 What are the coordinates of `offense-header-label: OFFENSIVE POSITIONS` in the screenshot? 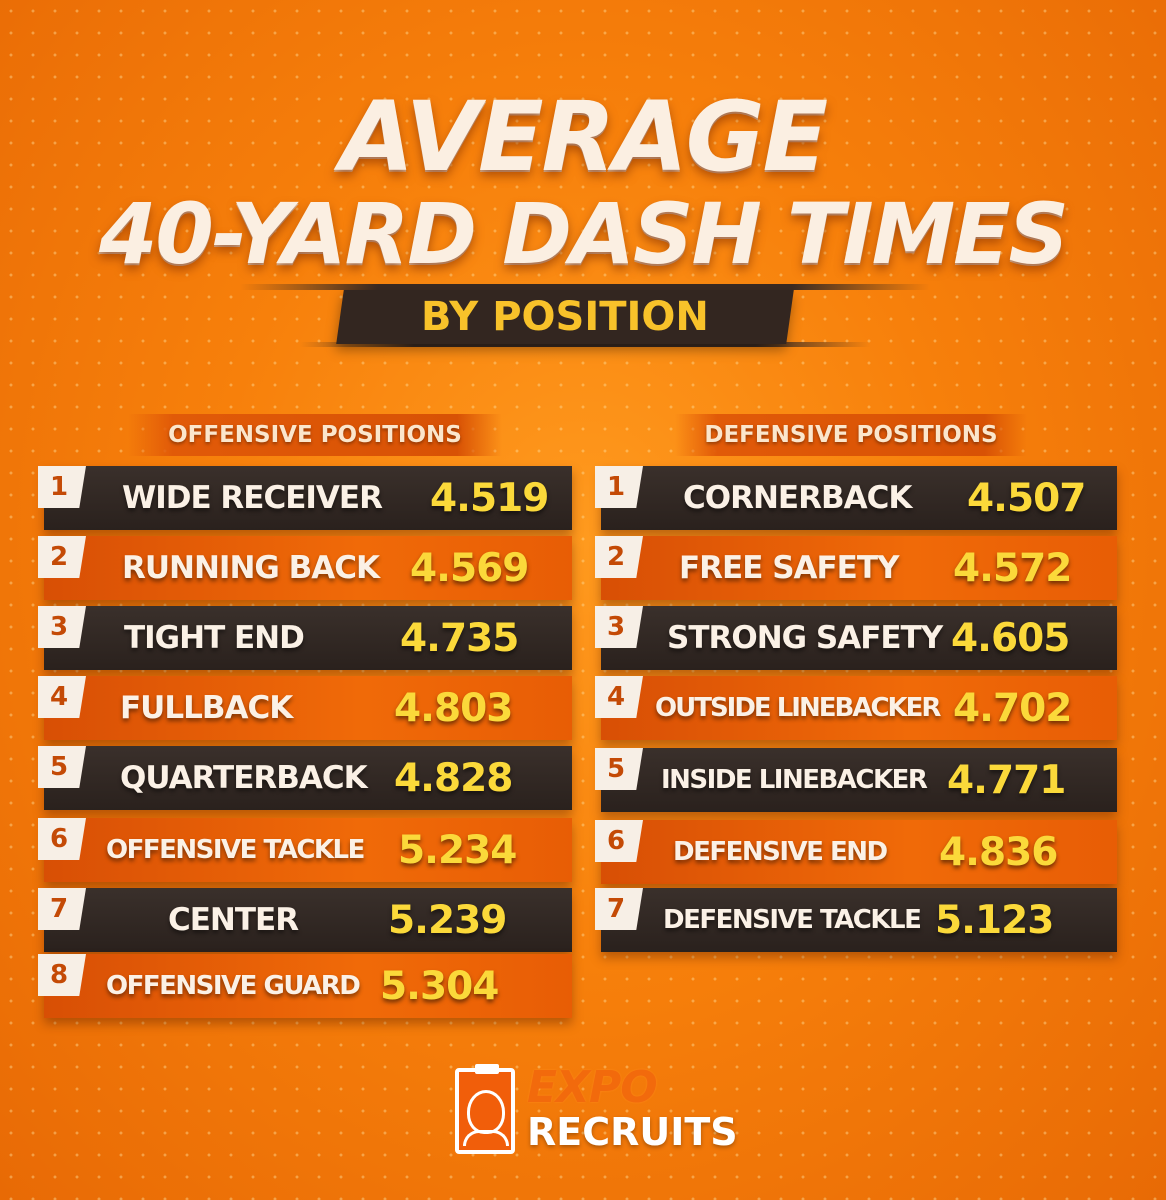 It's located at (315, 435).